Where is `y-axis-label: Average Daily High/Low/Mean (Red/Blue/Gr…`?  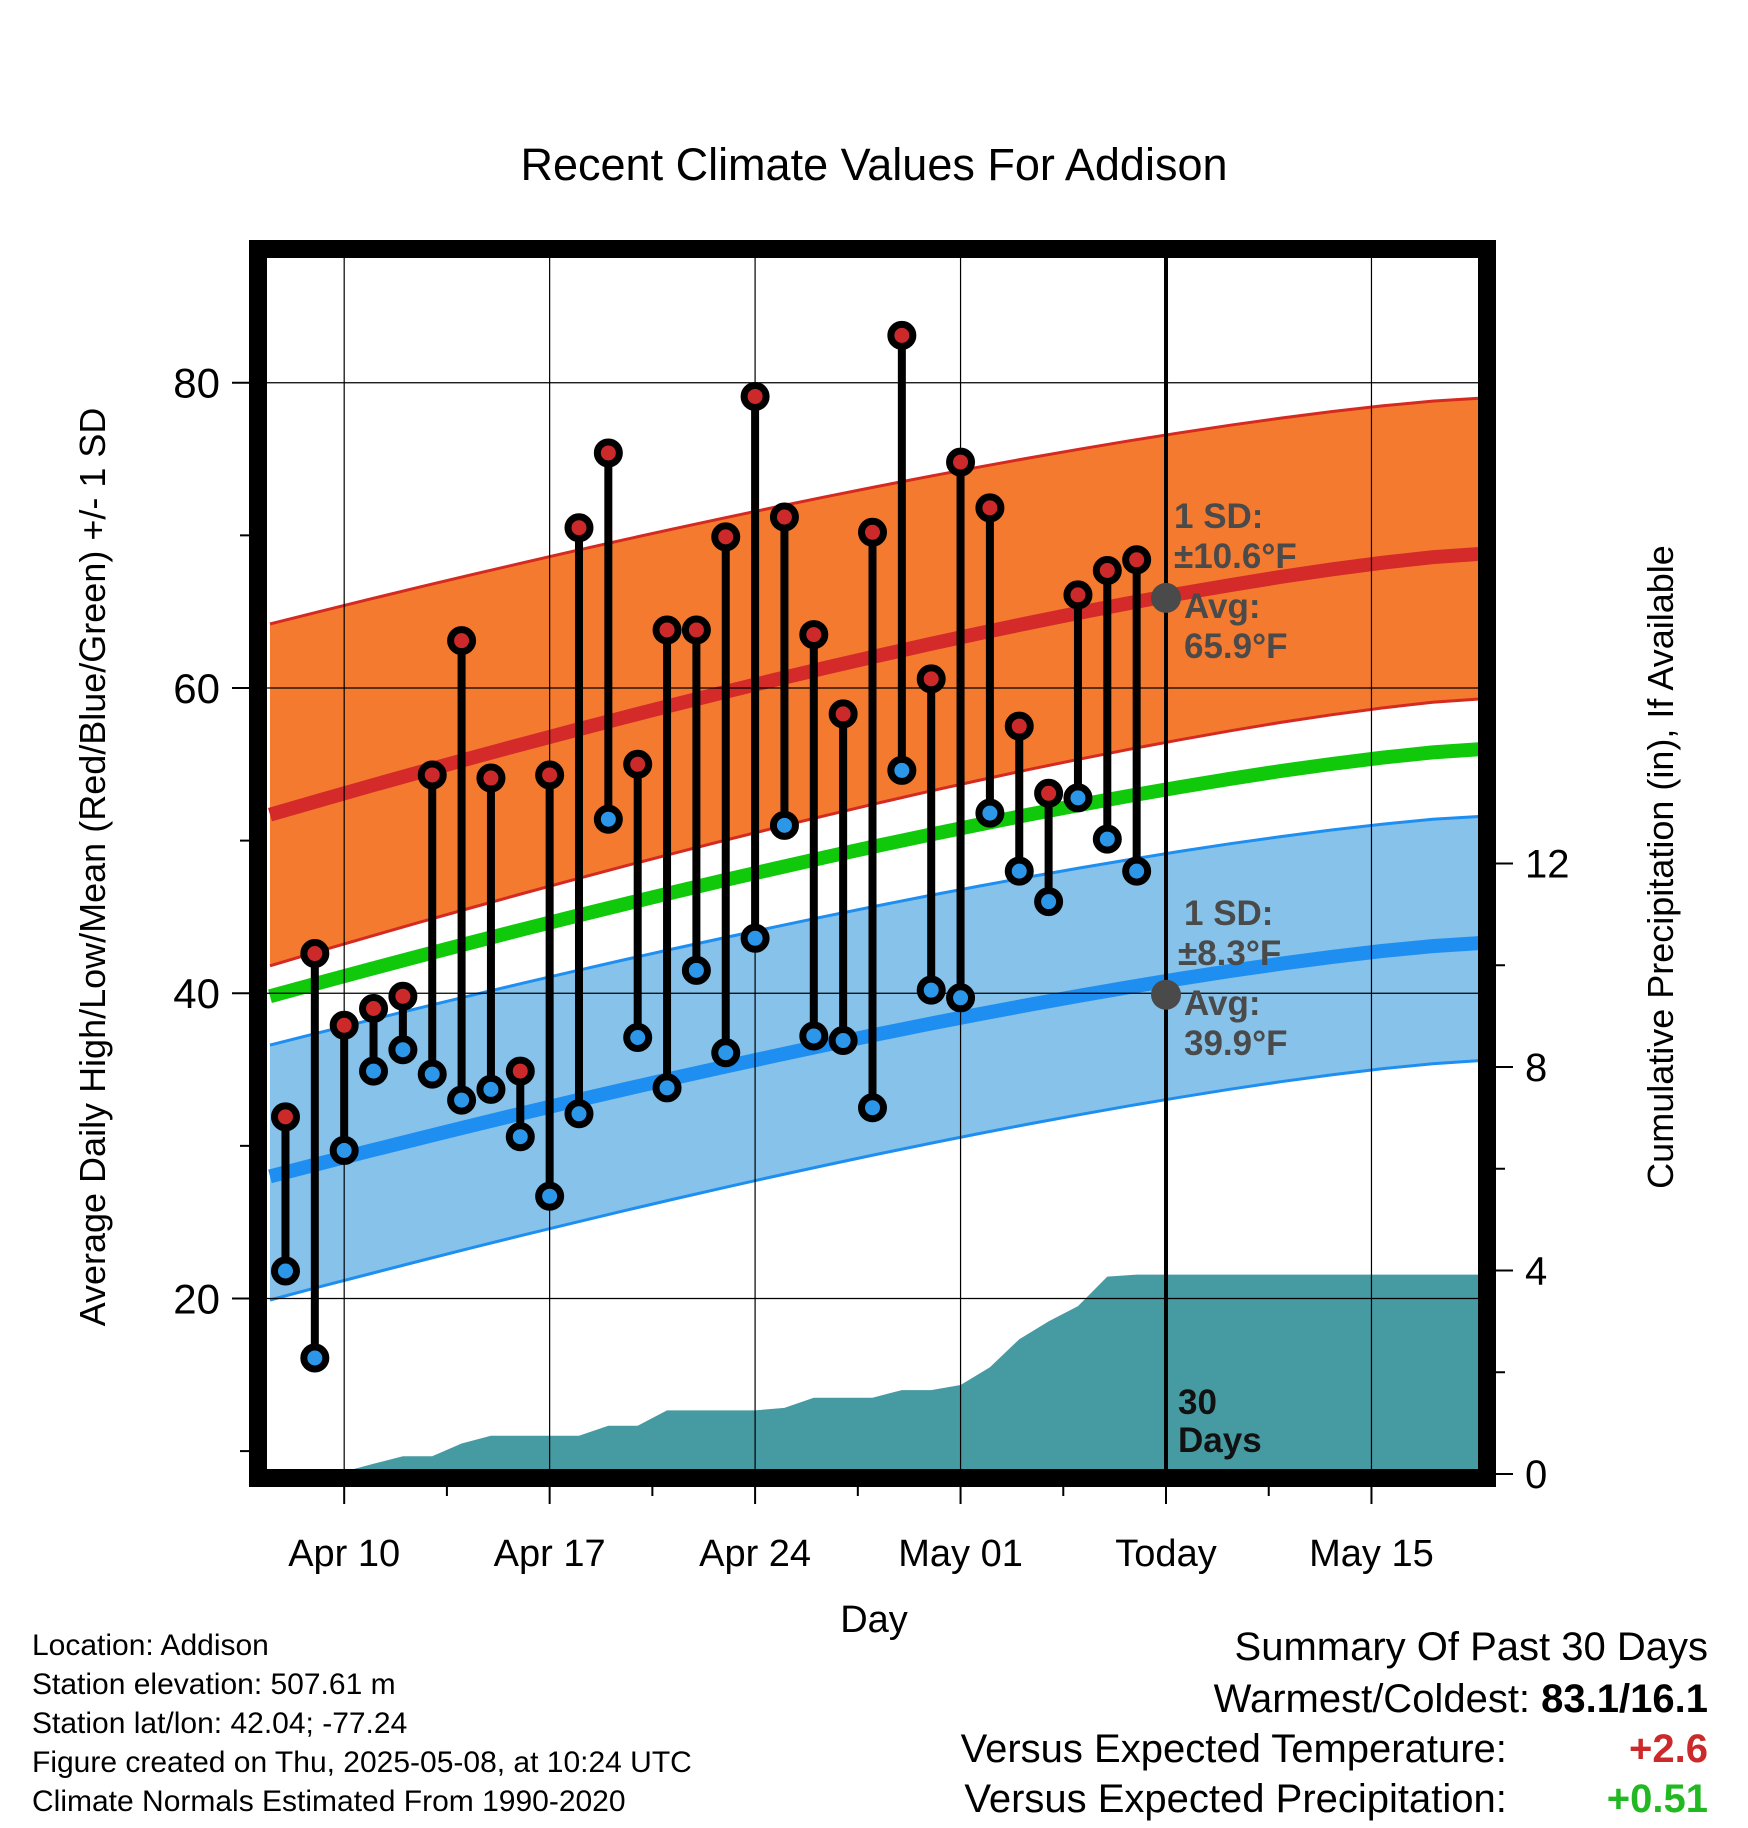
y-axis-label: Average Daily High/Low/Mean (Red/Blue/Gr… is located at coordinates (92, 867).